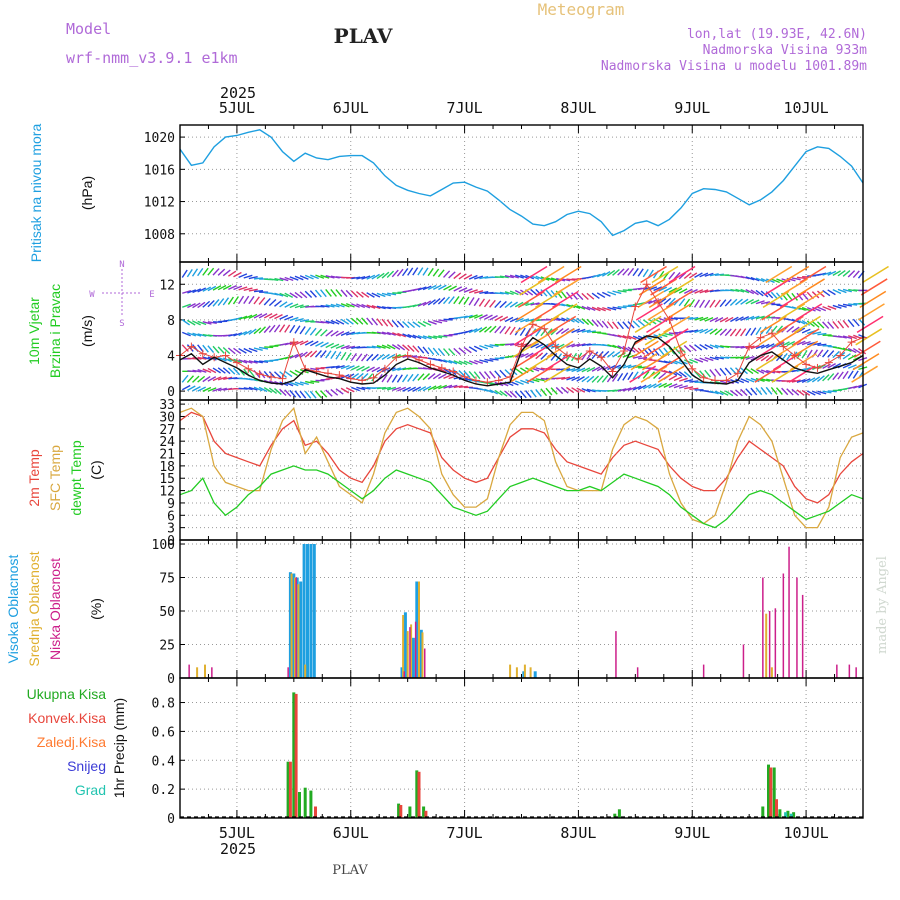  I want to click on y-tick-label: 0.6, so click(163, 732).